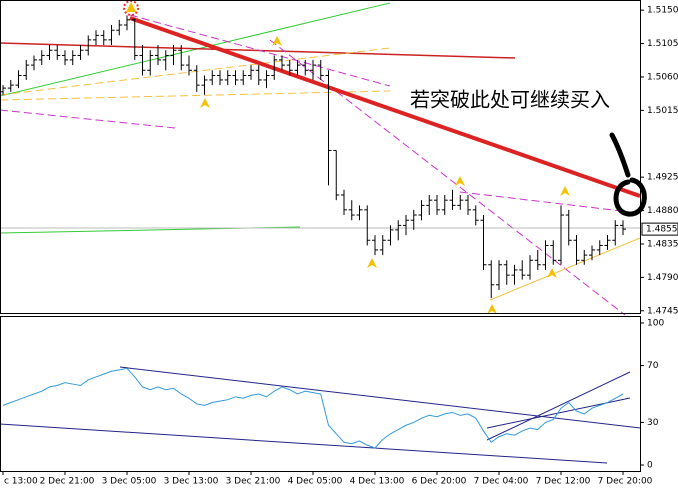 The image size is (678, 492). What do you see at coordinates (662, 178) in the screenshot?
I see `y-tick-label: 1.4925` at bounding box center [662, 178].